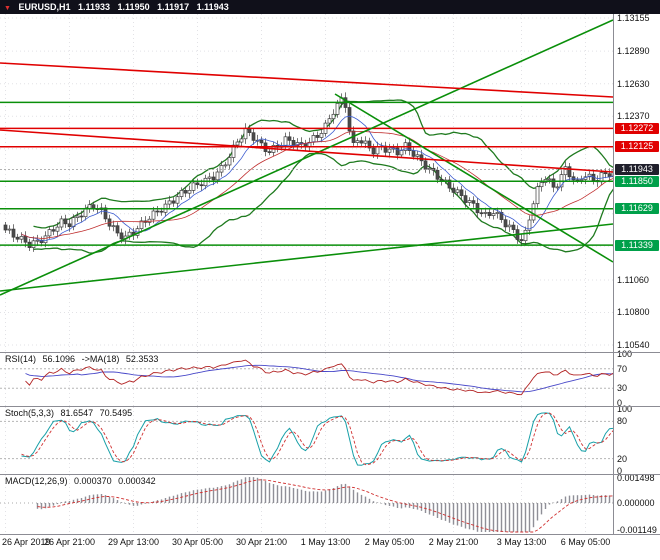 This screenshot has height=560, width=660. What do you see at coordinates (637, 170) in the screenshot?
I see `current-price-tag: 1.11943` at bounding box center [637, 170].